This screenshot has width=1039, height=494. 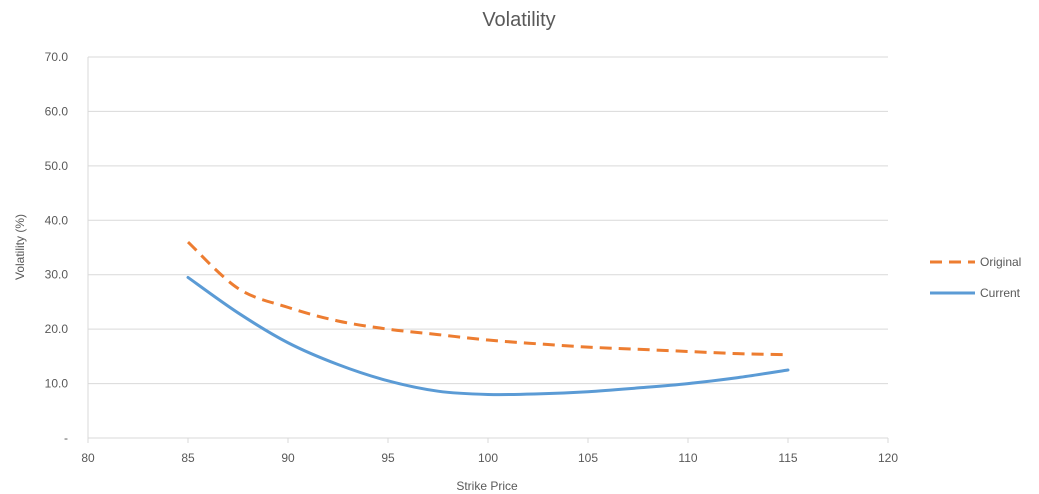 What do you see at coordinates (20, 247) in the screenshot?
I see `y-axis-title: Volatility (%)` at bounding box center [20, 247].